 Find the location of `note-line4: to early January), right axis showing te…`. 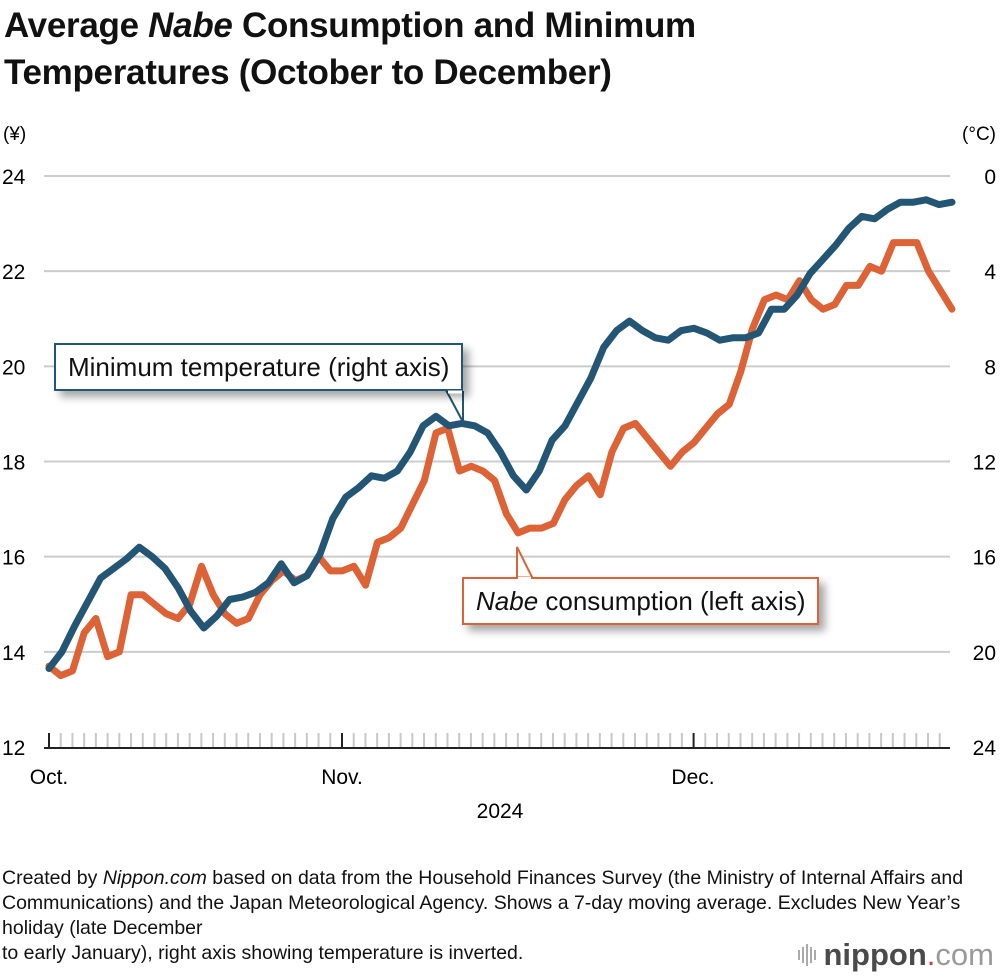

note-line4: to early January), right axis showing te… is located at coordinates (263, 953).